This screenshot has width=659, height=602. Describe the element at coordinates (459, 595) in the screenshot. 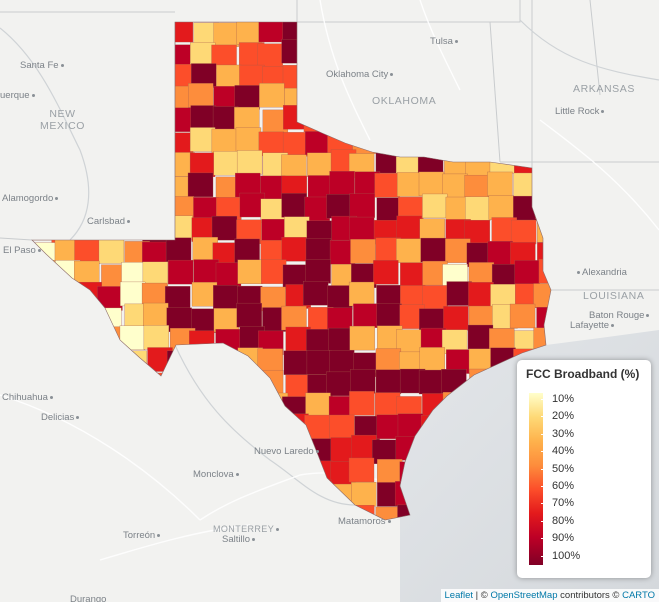

I see `leaflet-link: Leaflet` at that location.